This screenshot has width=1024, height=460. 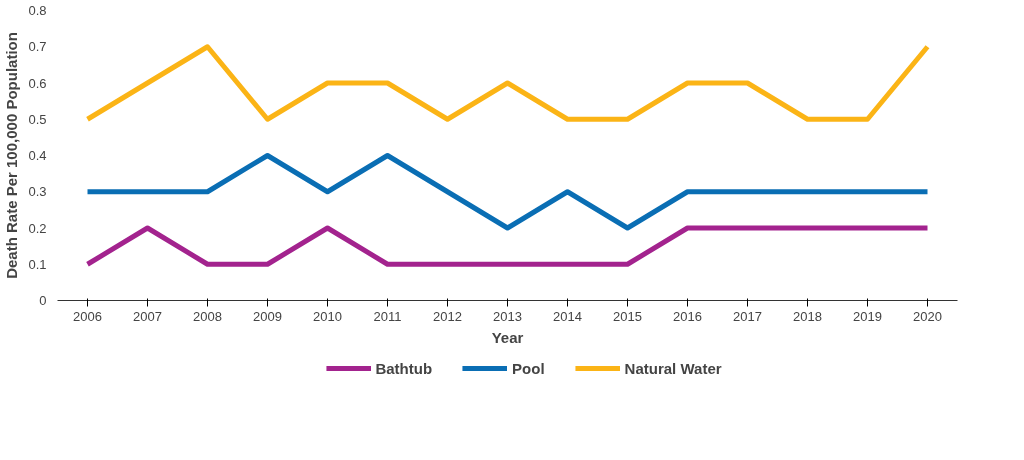 What do you see at coordinates (687, 316) in the screenshot?
I see `x-tick-label: 2016` at bounding box center [687, 316].